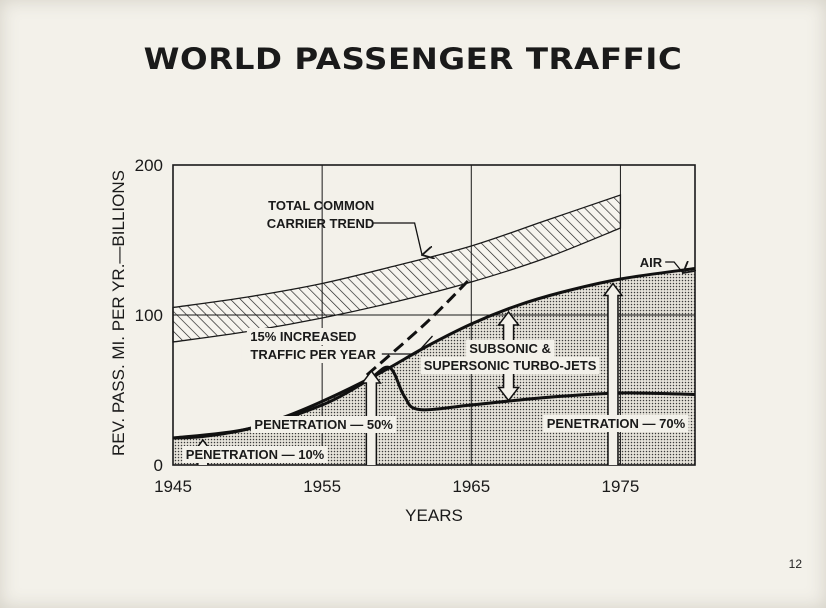 The image size is (826, 608). I want to click on penetration-70-label: PENETRATION — 70%, so click(616, 423).